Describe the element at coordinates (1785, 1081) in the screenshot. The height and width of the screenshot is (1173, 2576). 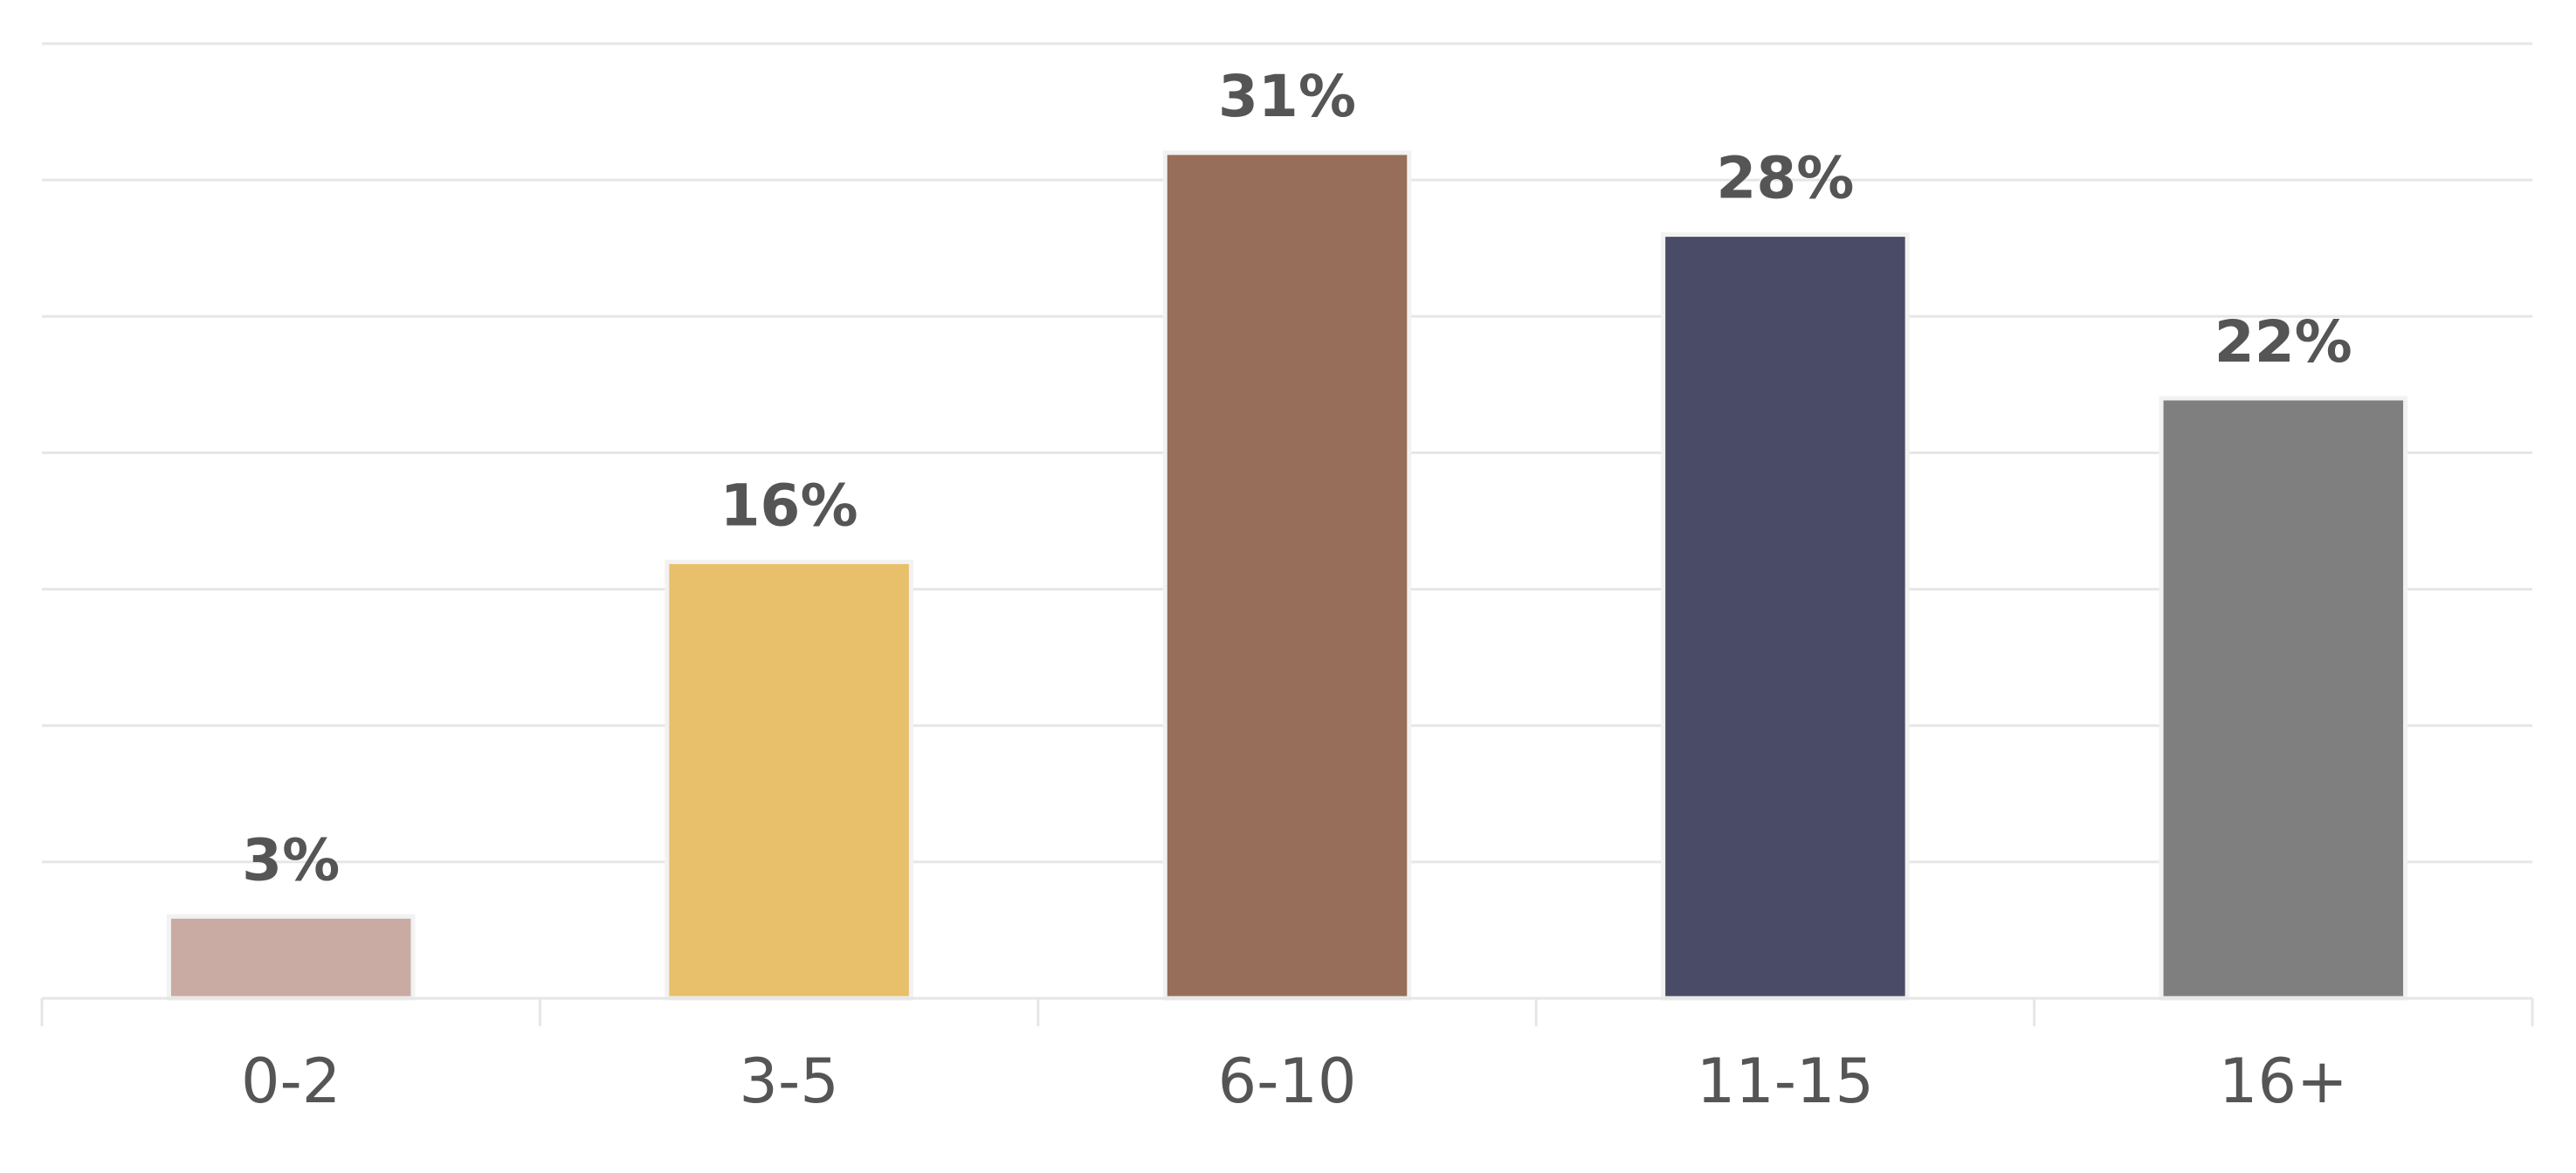
I see `x-tick-label: 11-15` at that location.